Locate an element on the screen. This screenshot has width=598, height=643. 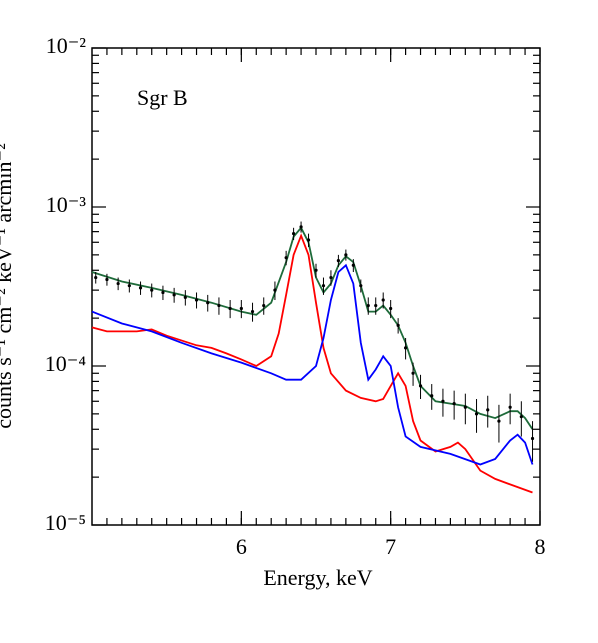
x-tick-label: 7 is located at coordinates (390, 546).